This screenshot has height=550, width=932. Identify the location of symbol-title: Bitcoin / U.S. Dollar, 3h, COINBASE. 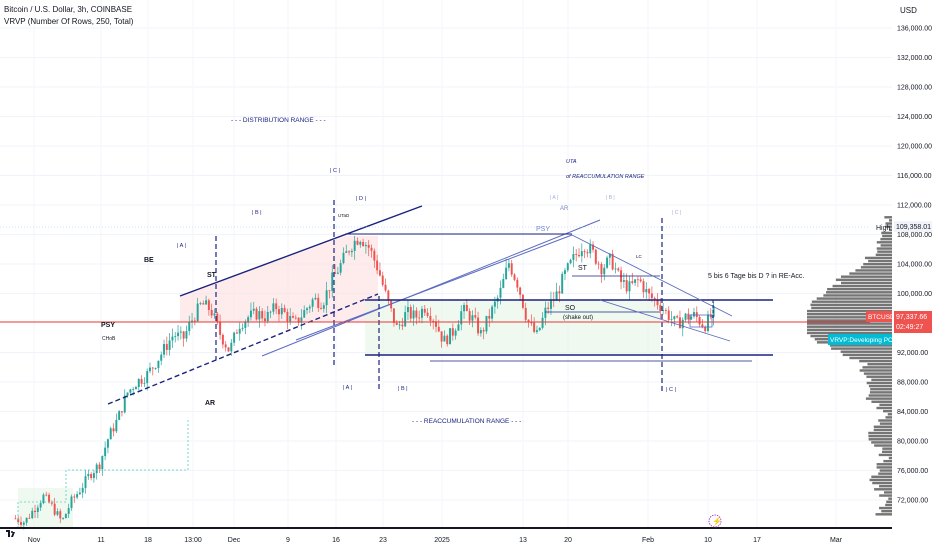
(68, 9).